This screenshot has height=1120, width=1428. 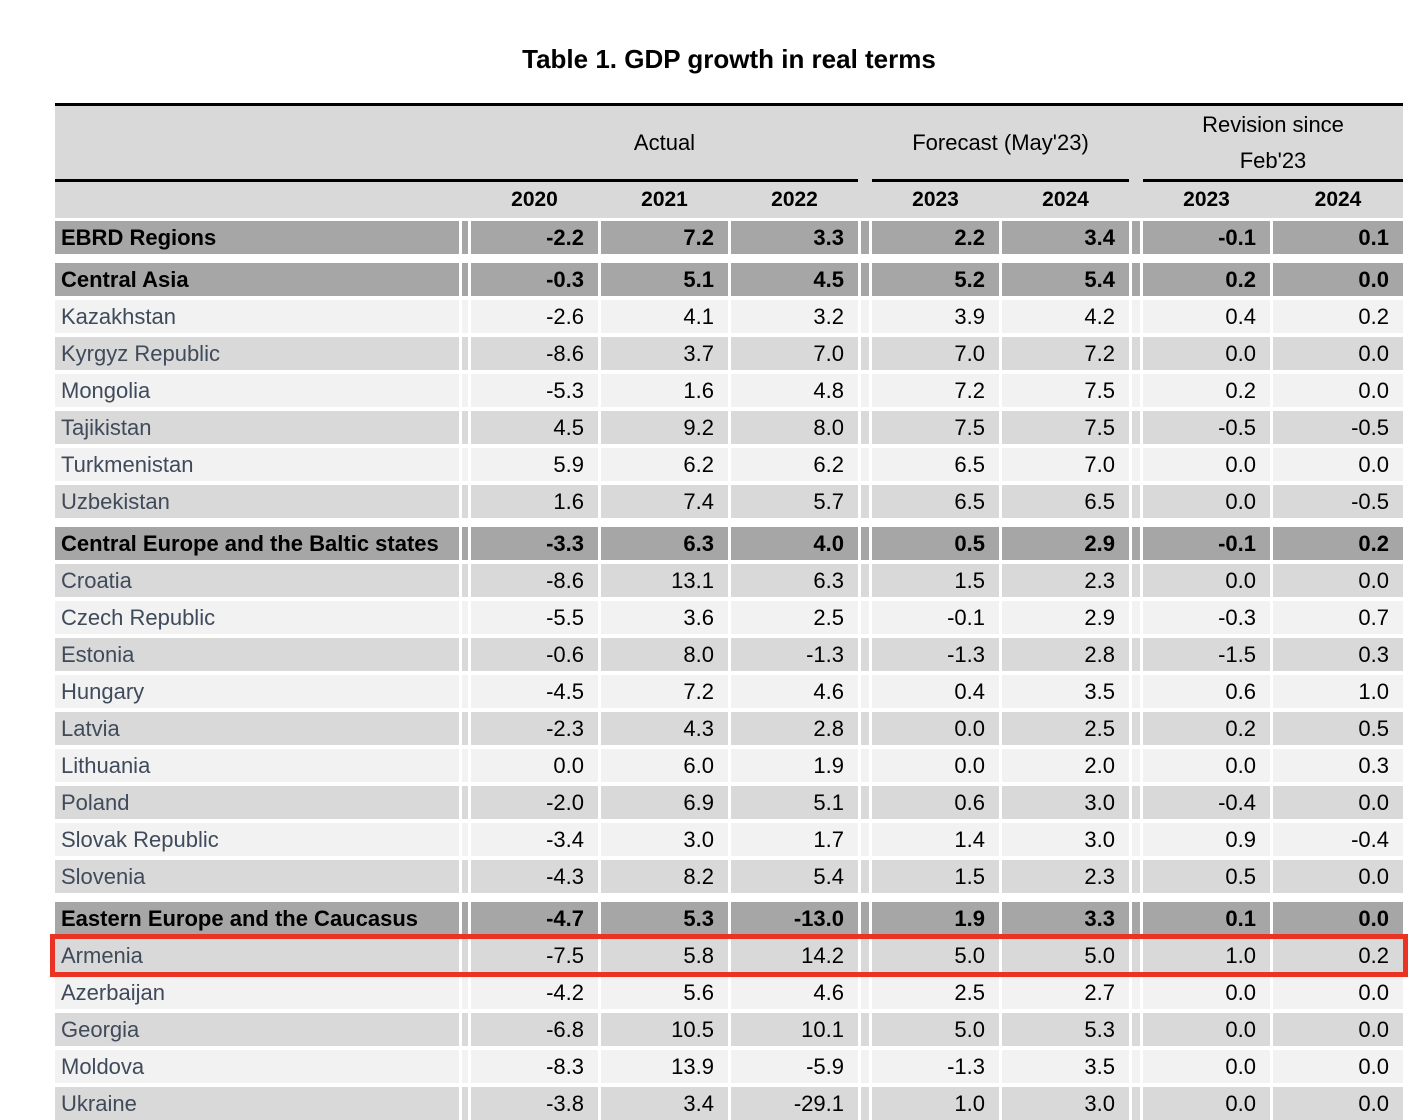 I want to click on group-divider, so click(x=1136, y=144).